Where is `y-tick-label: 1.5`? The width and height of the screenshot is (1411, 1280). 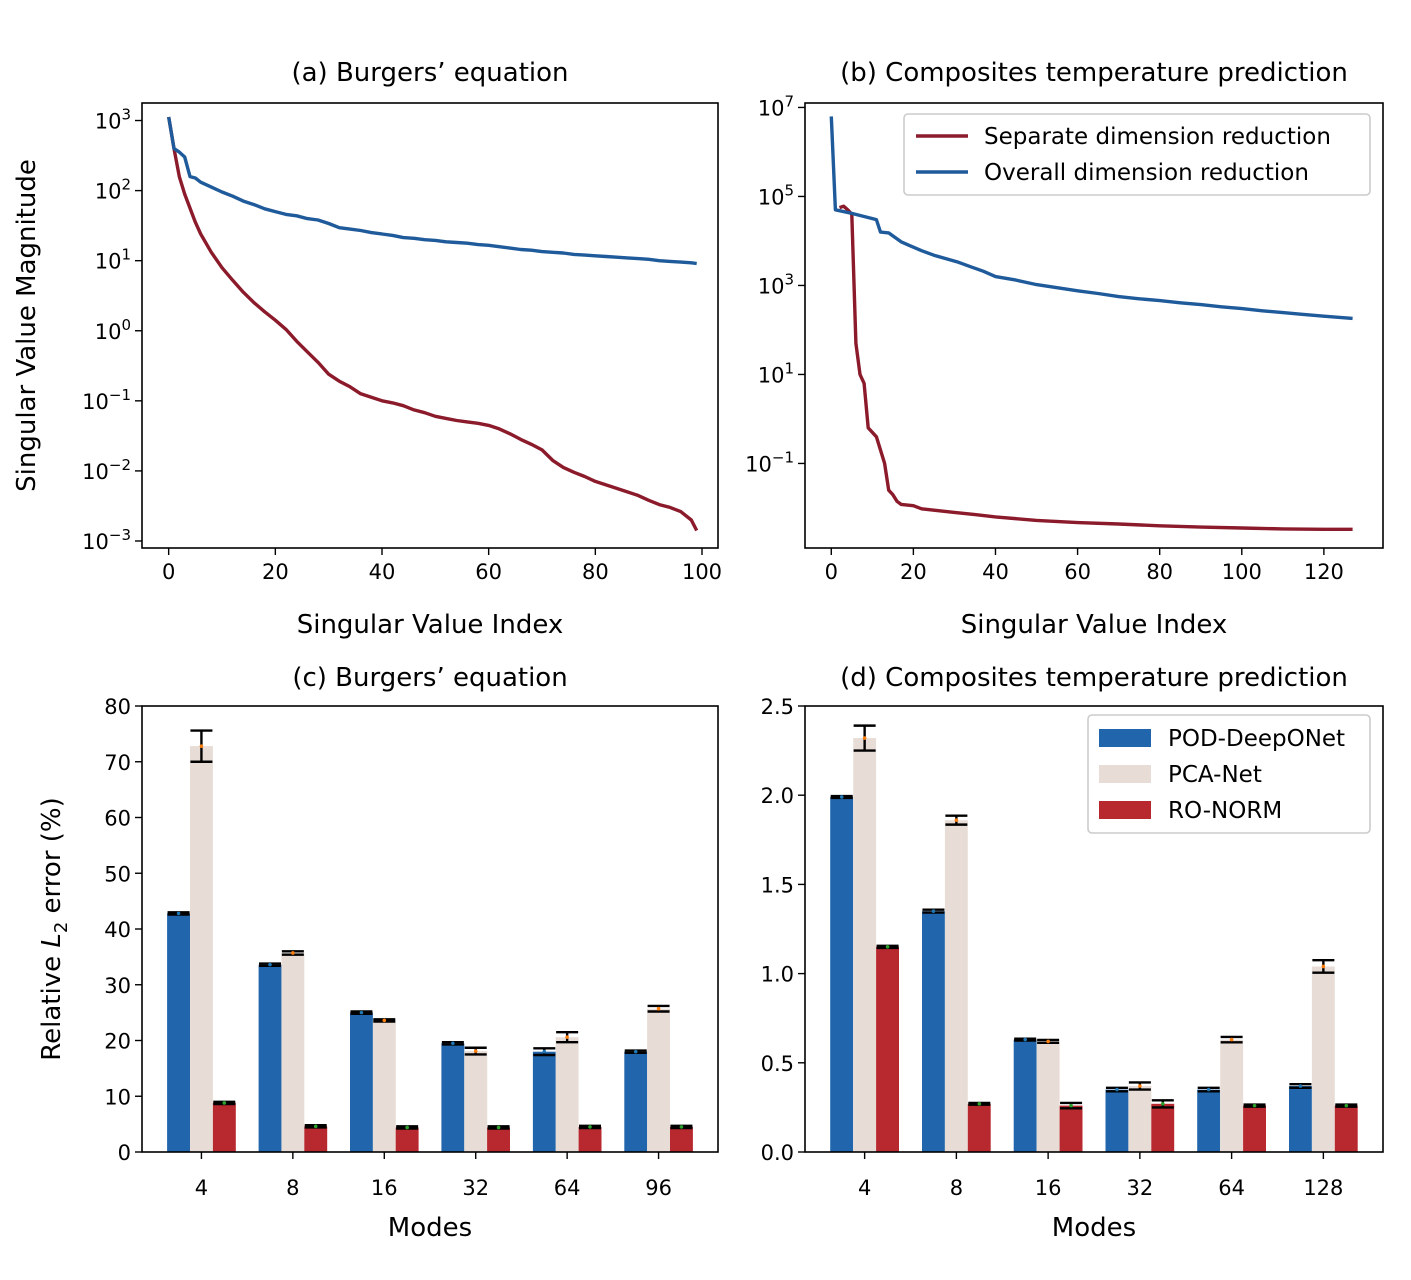
y-tick-label: 1.5 is located at coordinates (777, 885).